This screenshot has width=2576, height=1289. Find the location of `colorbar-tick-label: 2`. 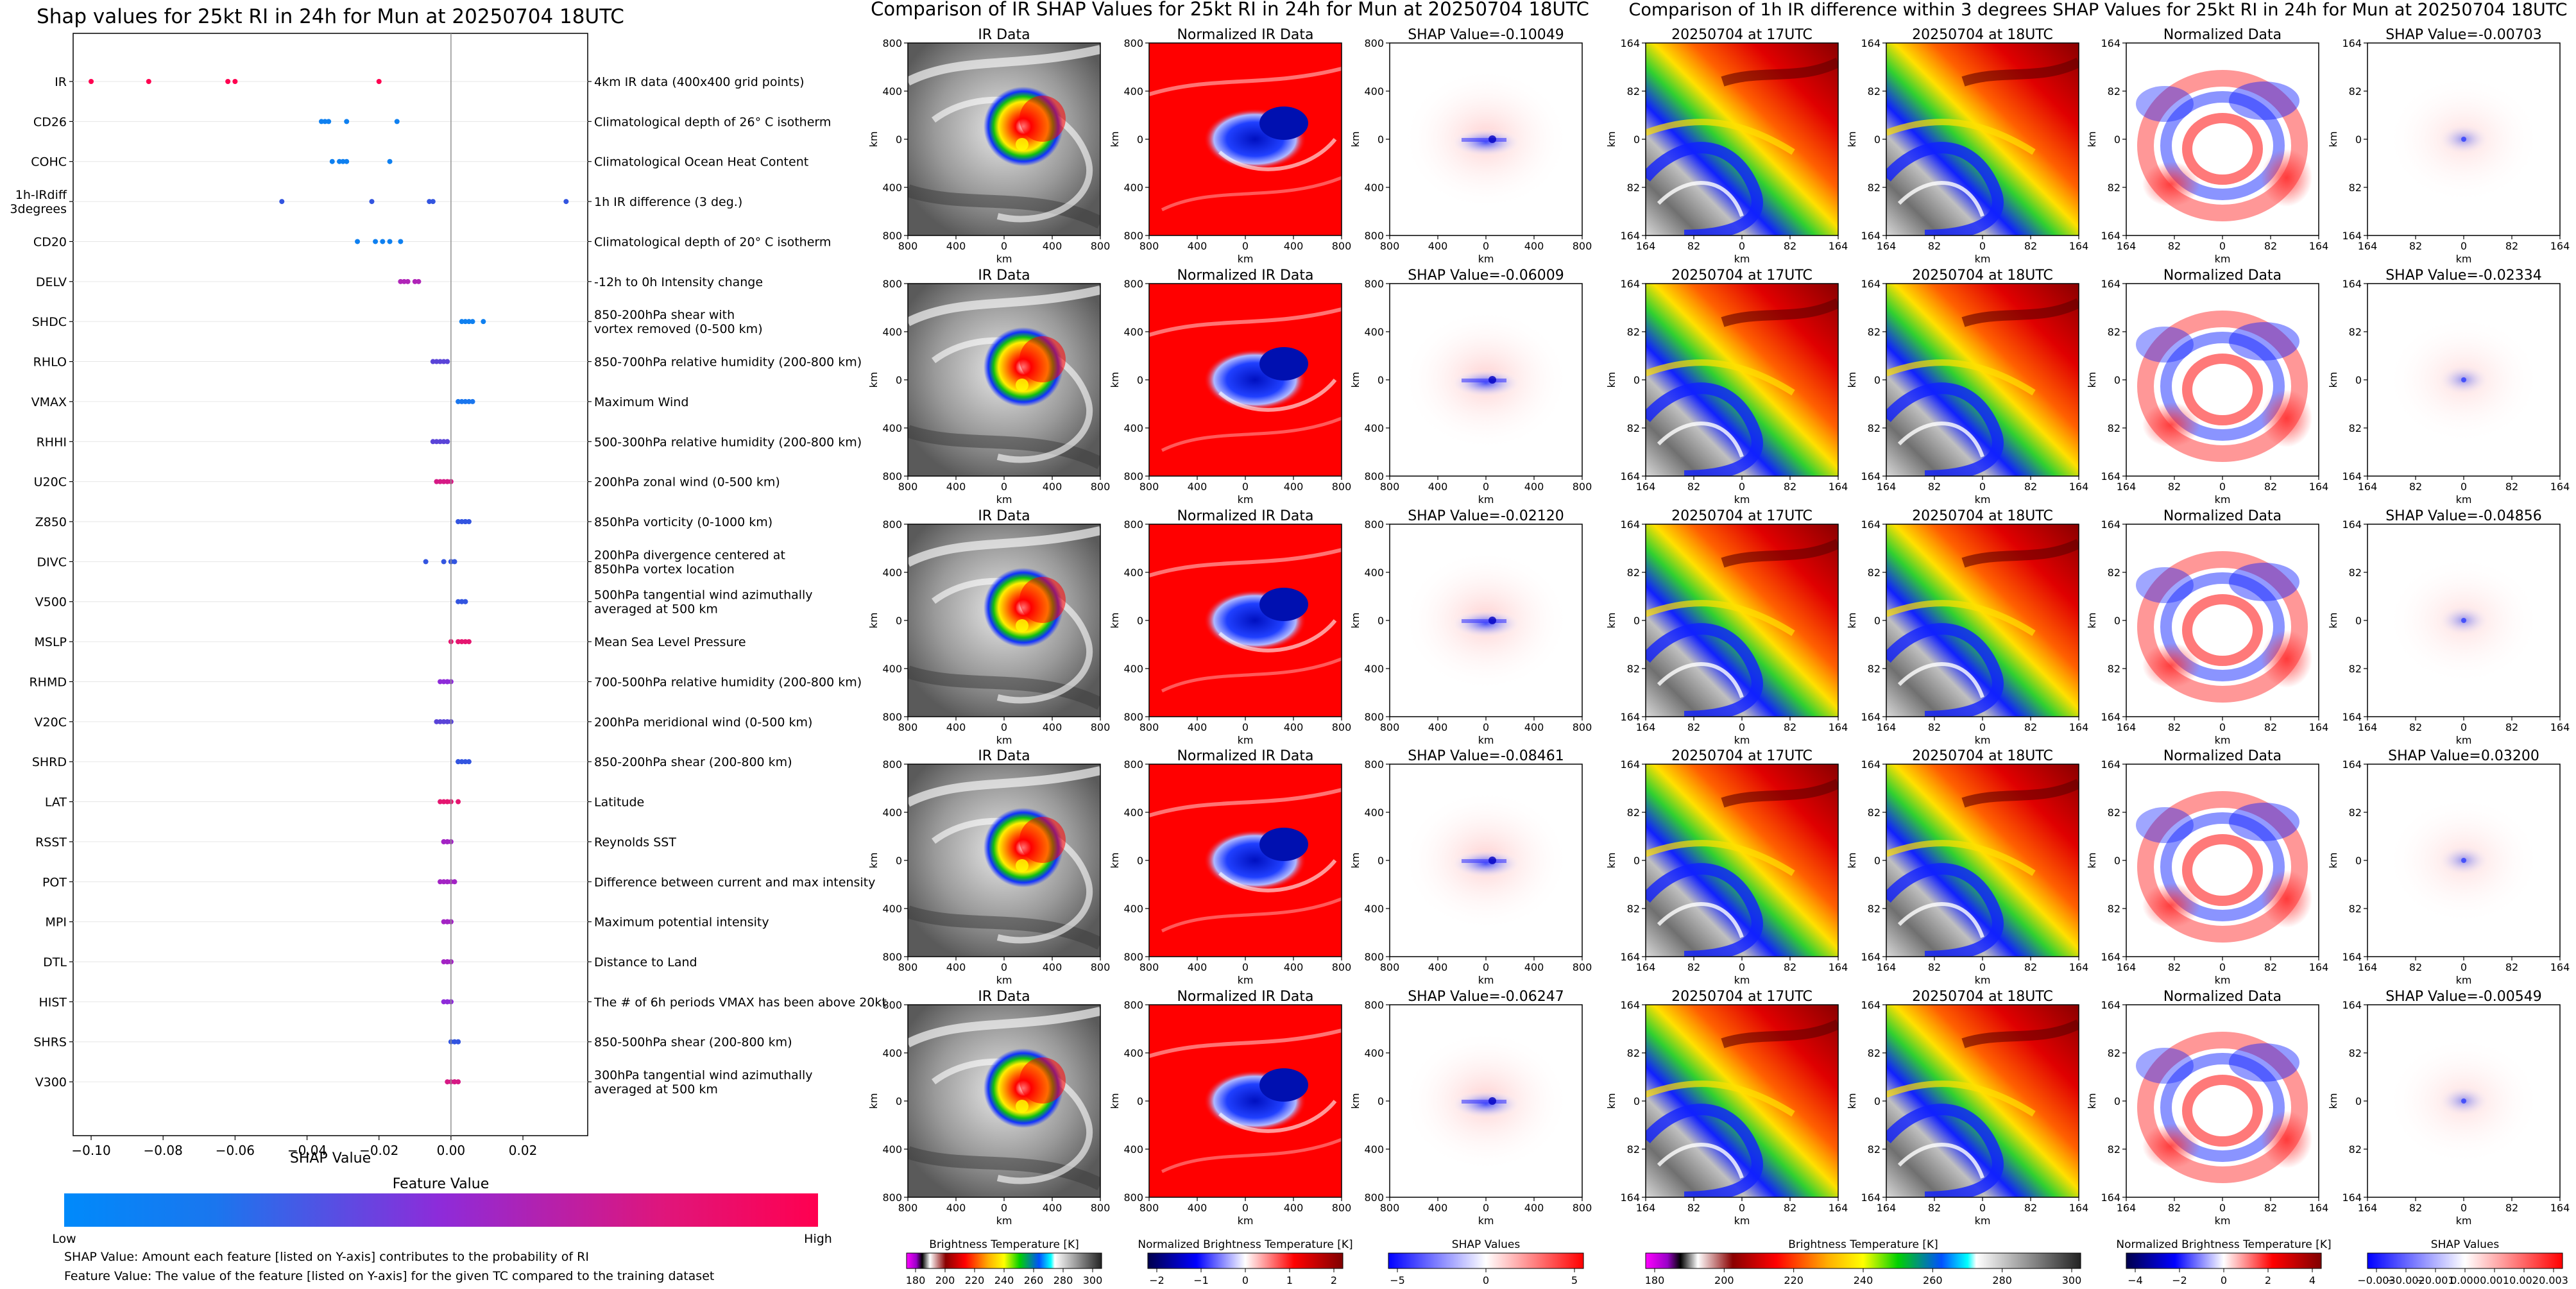

colorbar-tick-label: 2 is located at coordinates (1334, 1280).